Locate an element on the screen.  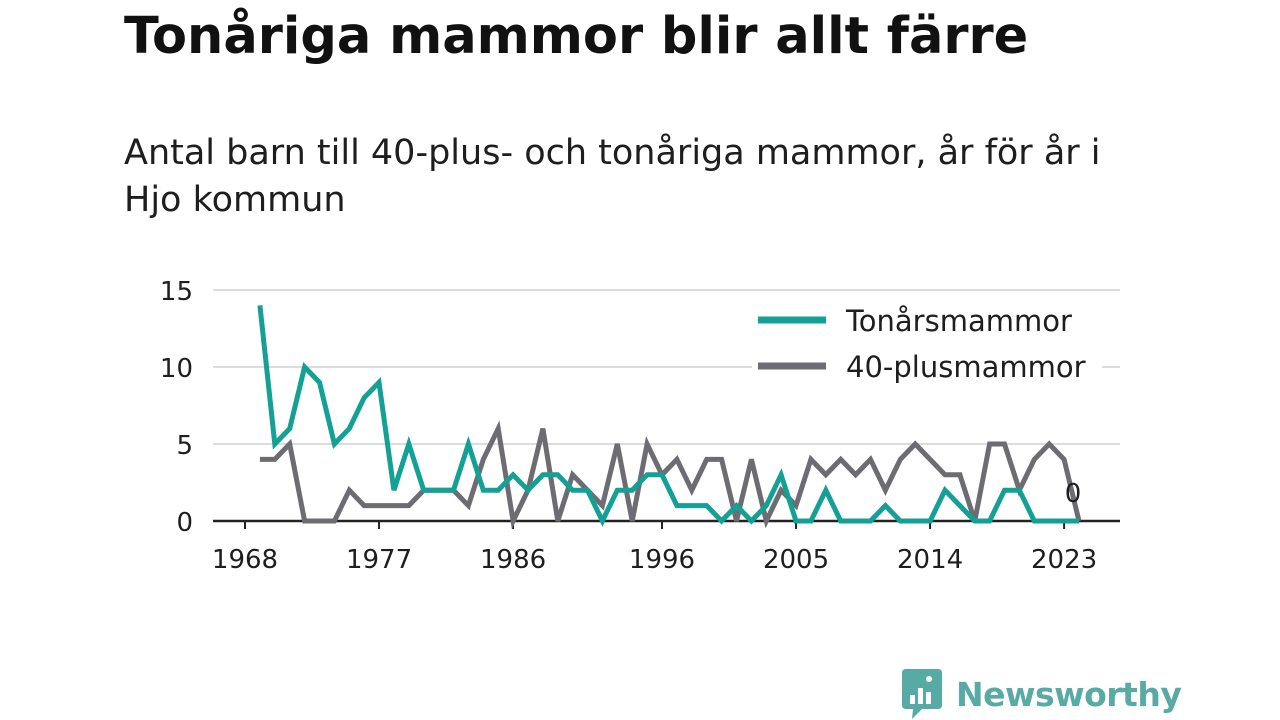
legend: Tonårsmammor 40-plusmammor is located at coordinates (927, 342).